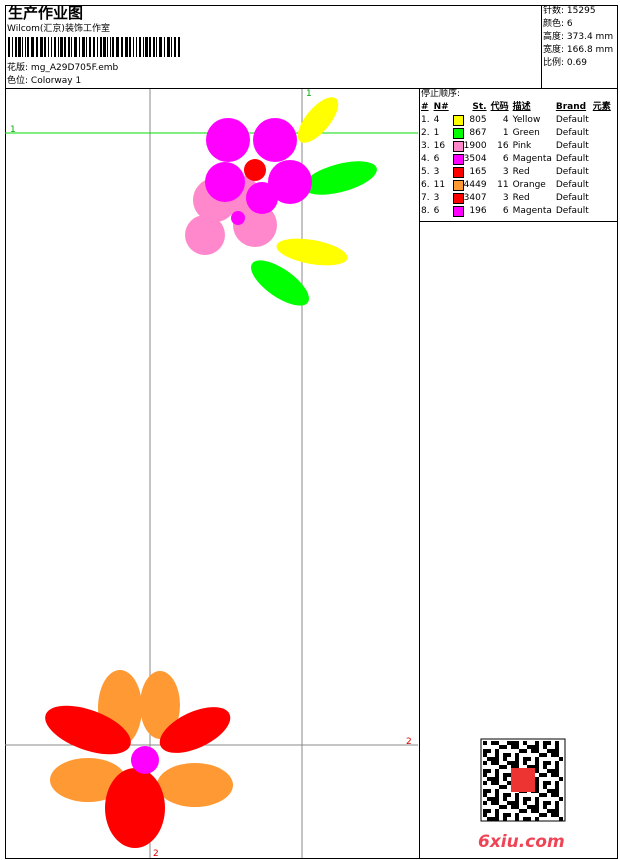 This screenshot has width=620, height=860. Describe the element at coordinates (425, 211) in the screenshot. I see `row-index: 8.` at that location.